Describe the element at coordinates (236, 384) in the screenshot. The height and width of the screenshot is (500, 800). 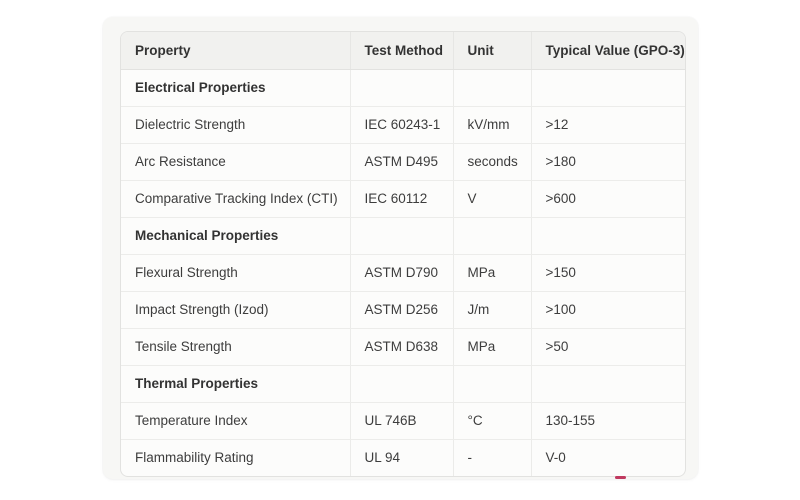
I see `cell-property: Thermal Properties` at that location.